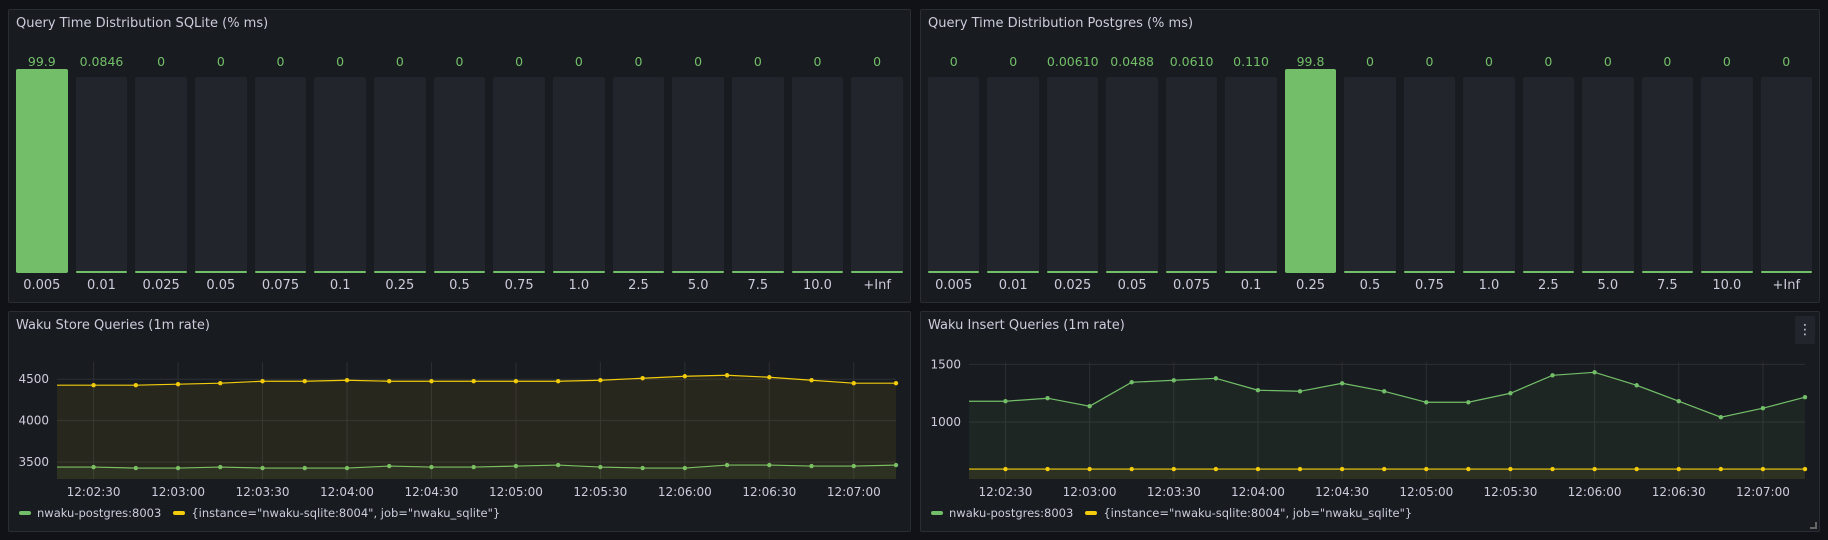  I want to click on y-tick-label: 4500, so click(33, 379).